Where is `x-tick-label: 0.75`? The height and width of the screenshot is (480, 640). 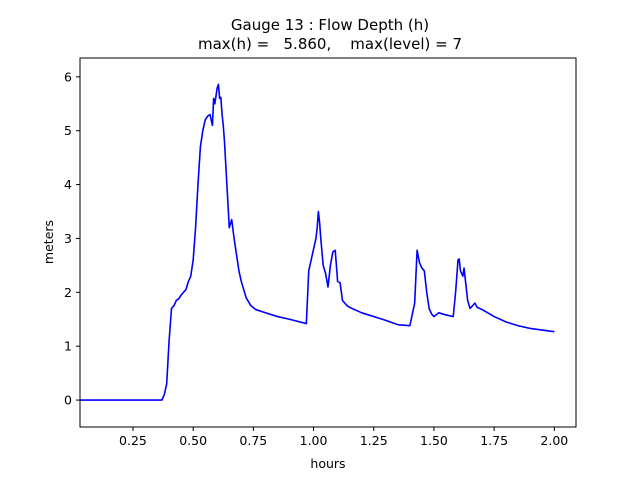
x-tick-label: 0.75 is located at coordinates (253, 440).